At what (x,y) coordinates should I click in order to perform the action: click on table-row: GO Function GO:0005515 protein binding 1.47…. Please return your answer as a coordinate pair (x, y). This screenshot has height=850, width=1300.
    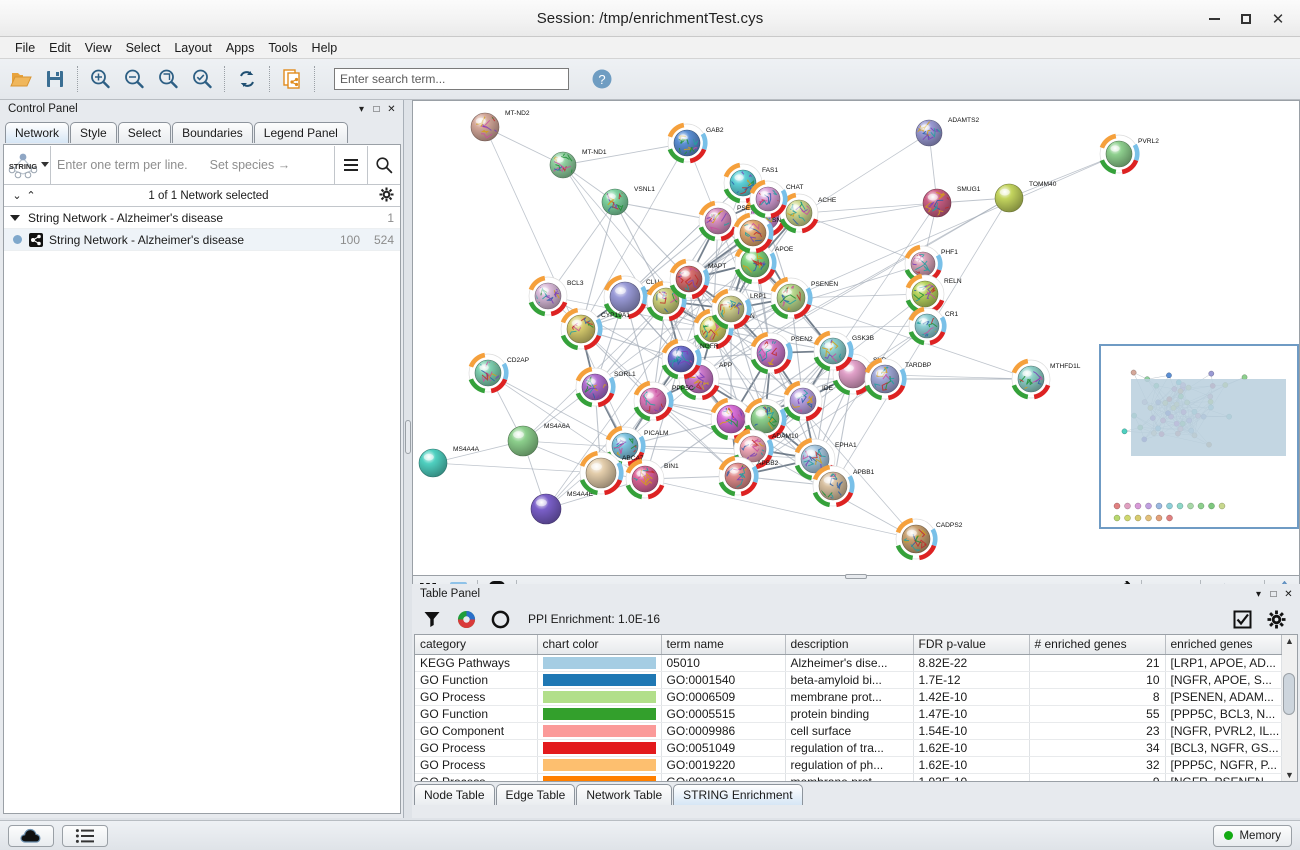
    Looking at the image, I should click on (848, 714).